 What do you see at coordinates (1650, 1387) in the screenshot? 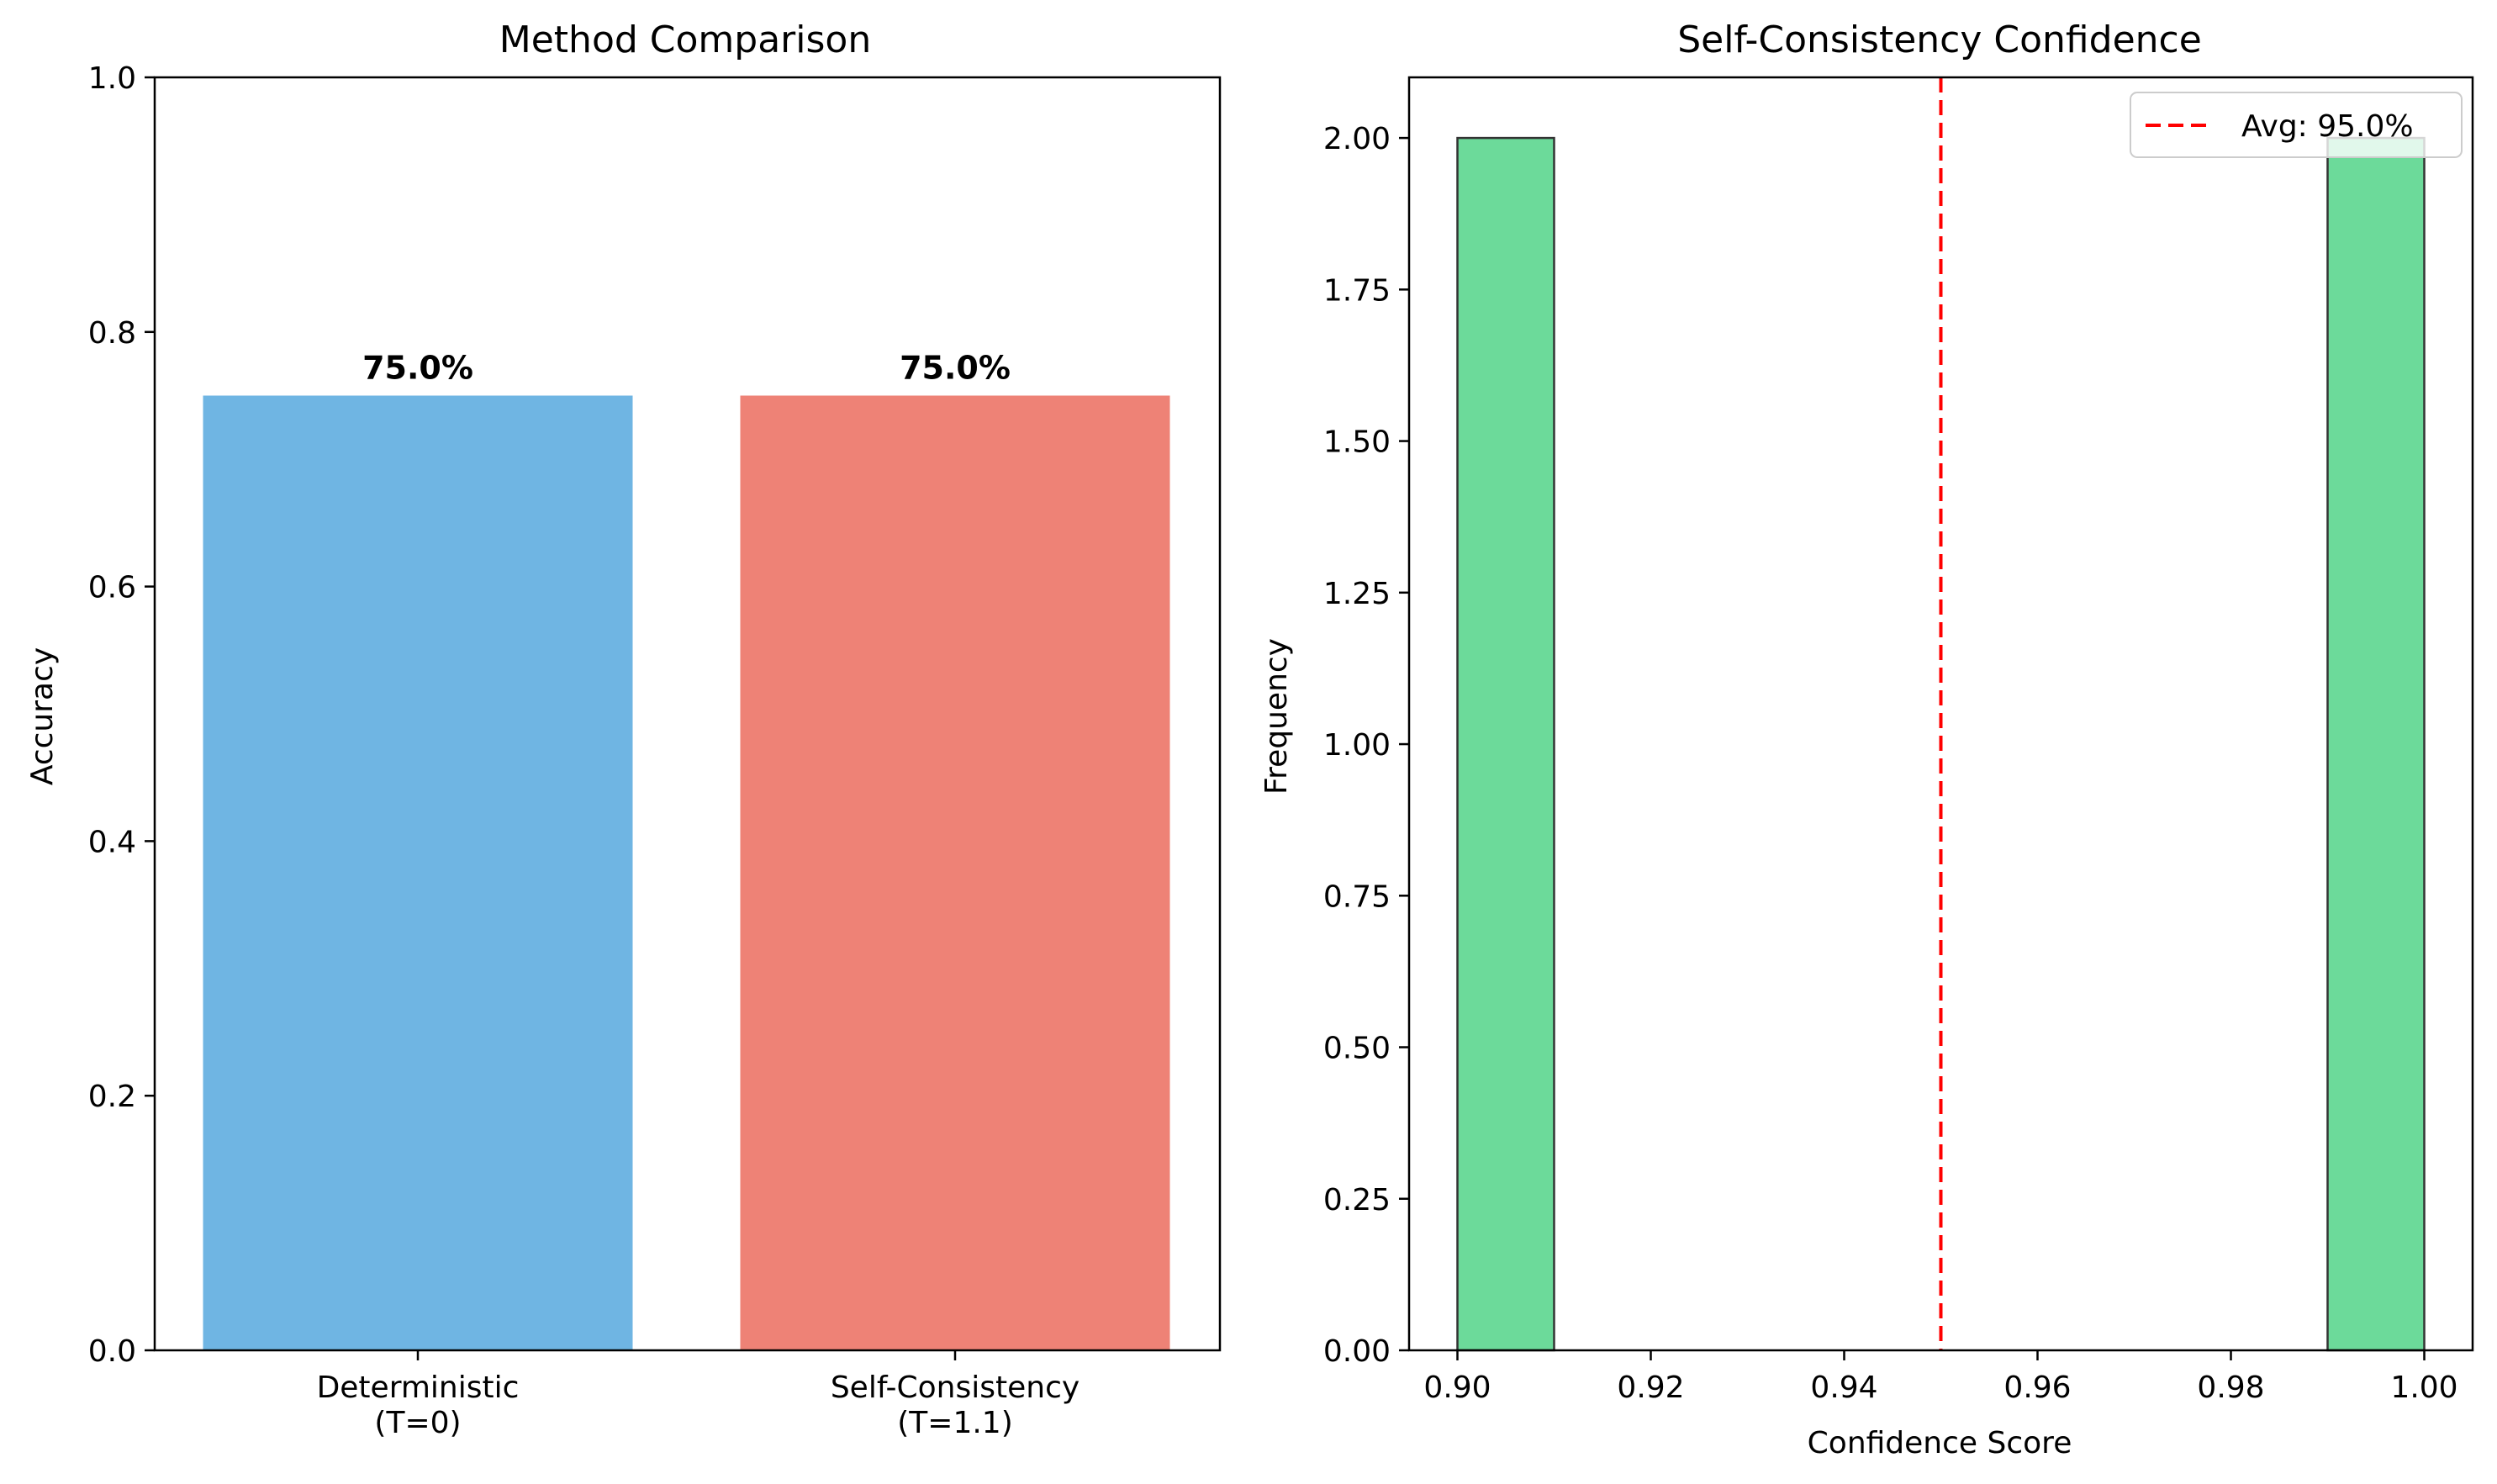
I see `x-tick-label: 0.92` at bounding box center [1650, 1387].